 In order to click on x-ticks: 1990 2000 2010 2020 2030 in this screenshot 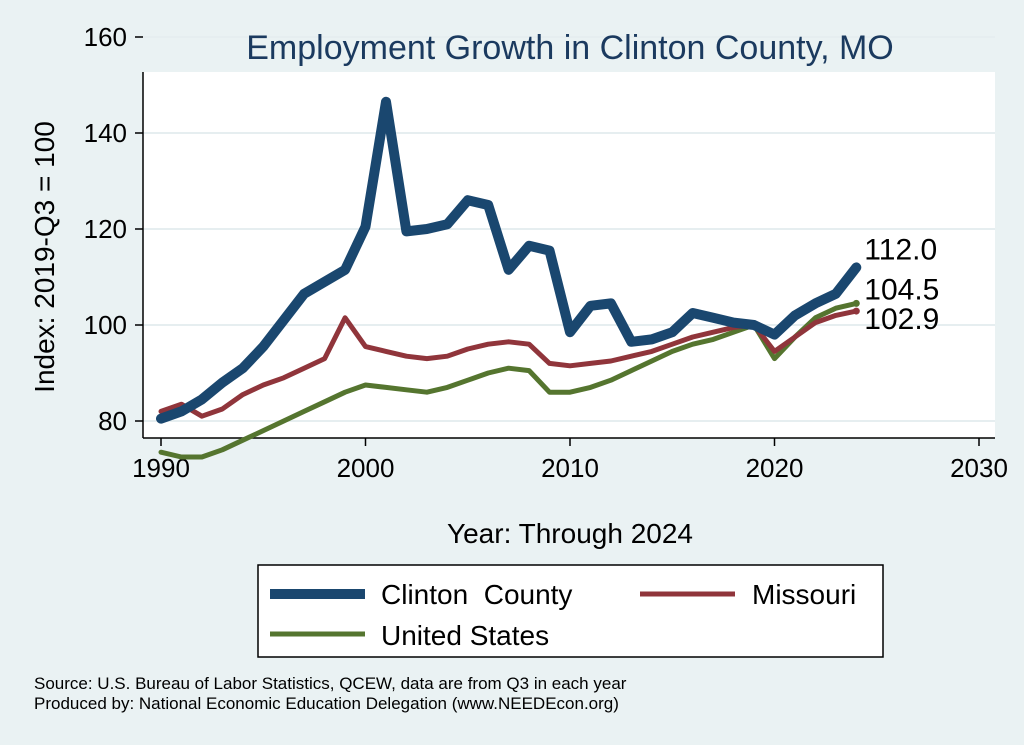, I will do `click(570, 460)`.